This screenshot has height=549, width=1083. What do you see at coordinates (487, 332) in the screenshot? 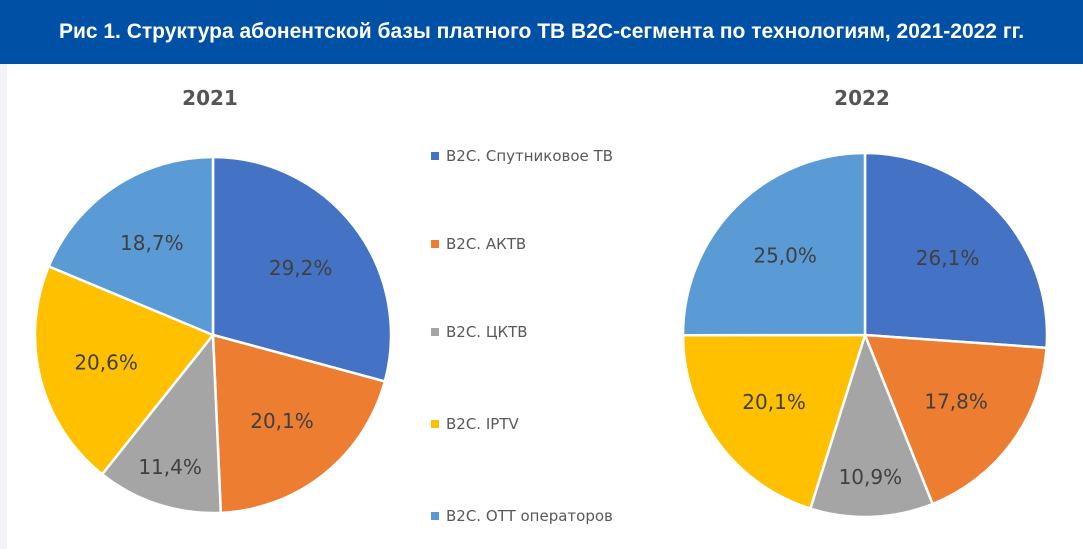
I see `legend-item: B2C. ЦКТВ` at bounding box center [487, 332].